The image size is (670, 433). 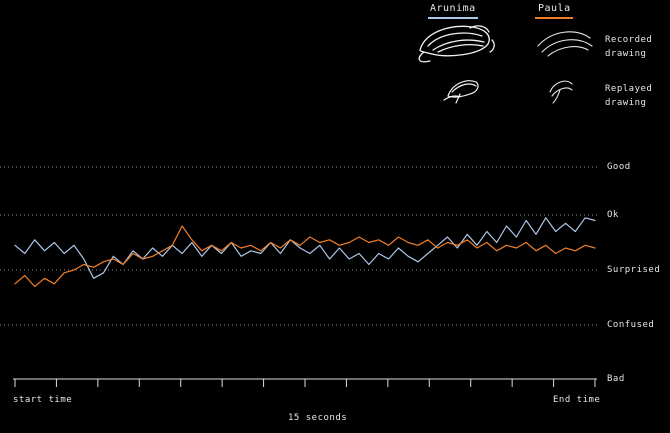 I want to click on axis-end-label: End time, so click(x=577, y=400).